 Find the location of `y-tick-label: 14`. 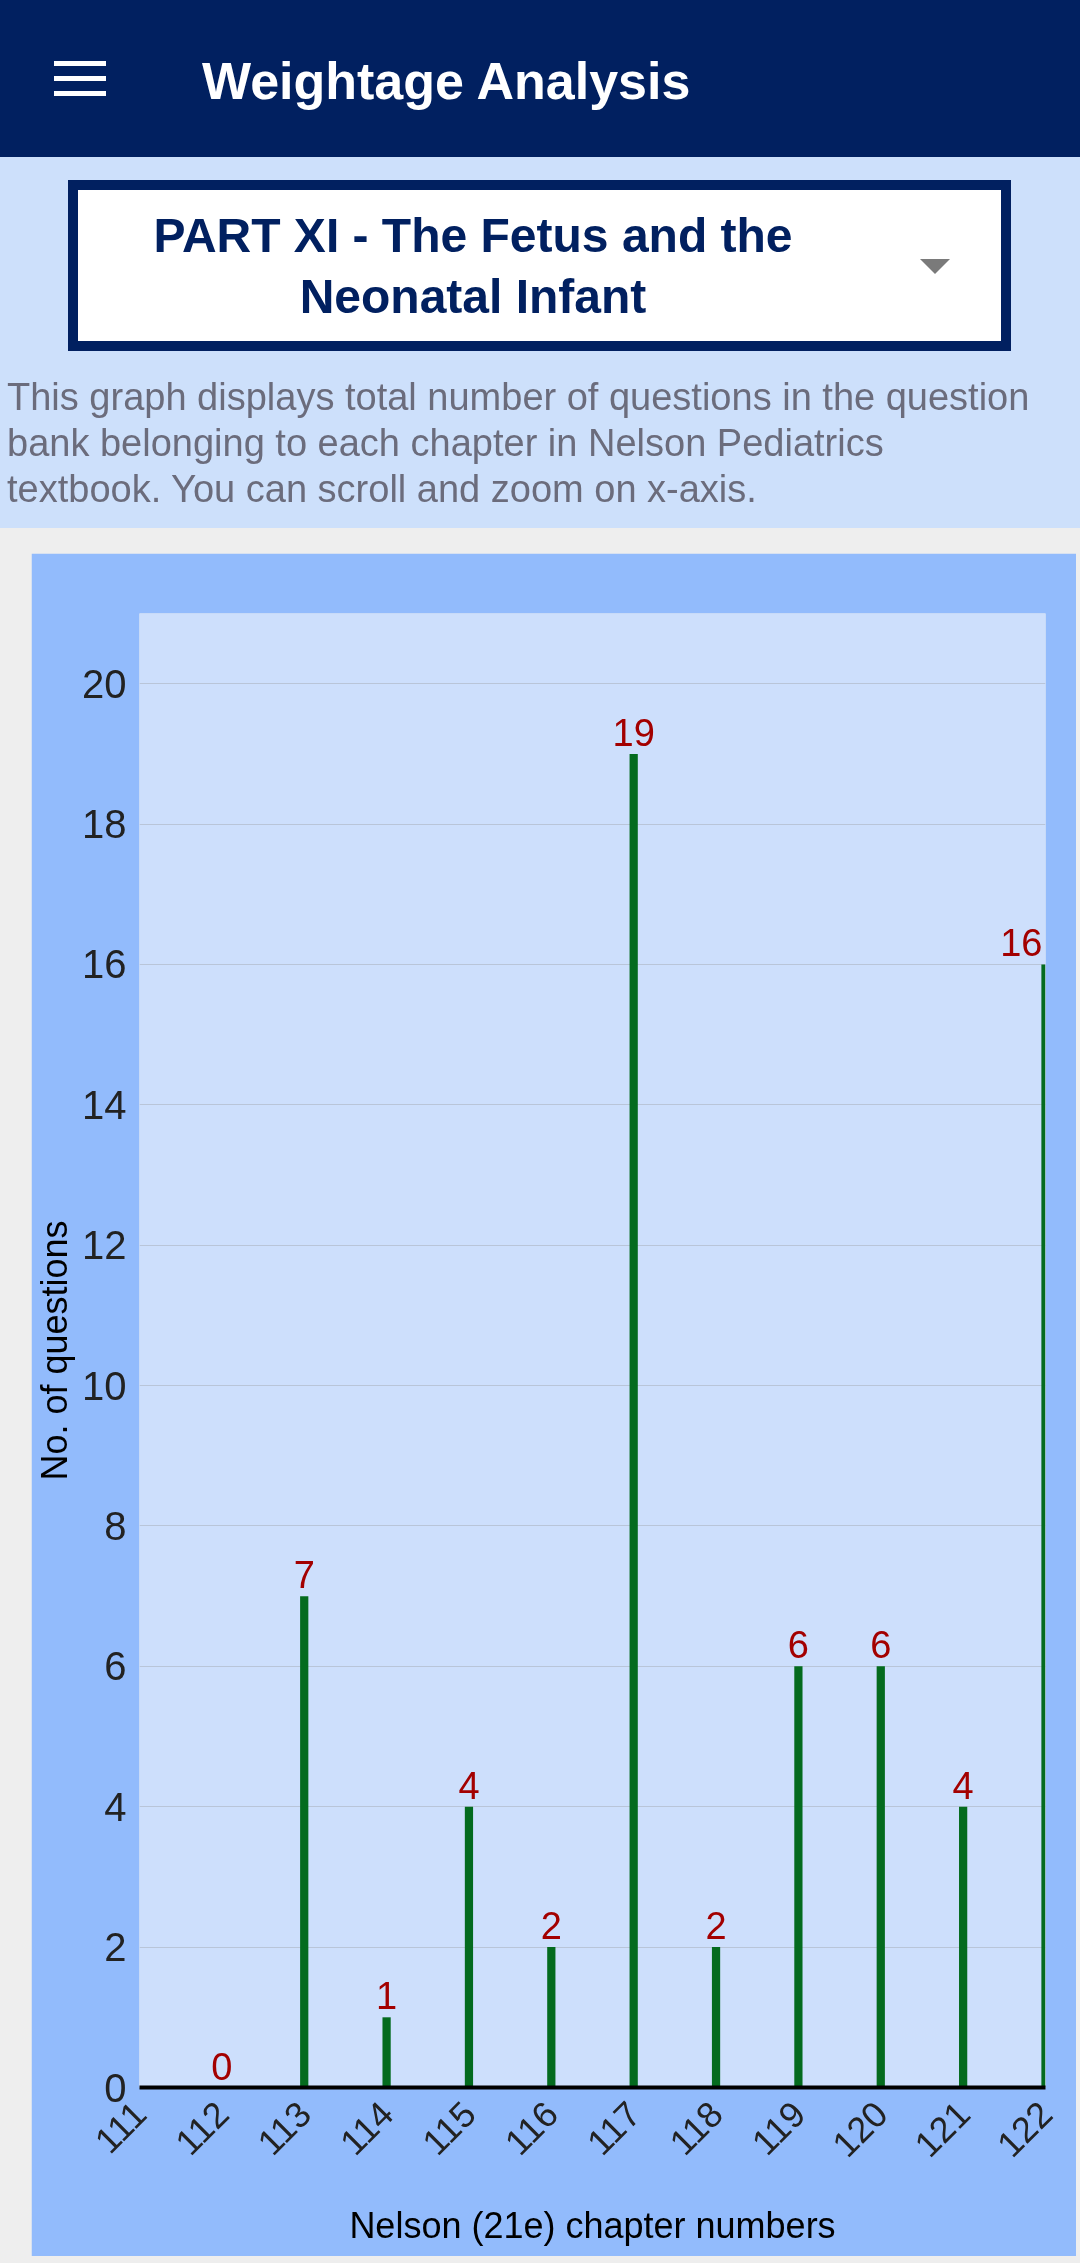

y-tick-label: 14 is located at coordinates (104, 1104).